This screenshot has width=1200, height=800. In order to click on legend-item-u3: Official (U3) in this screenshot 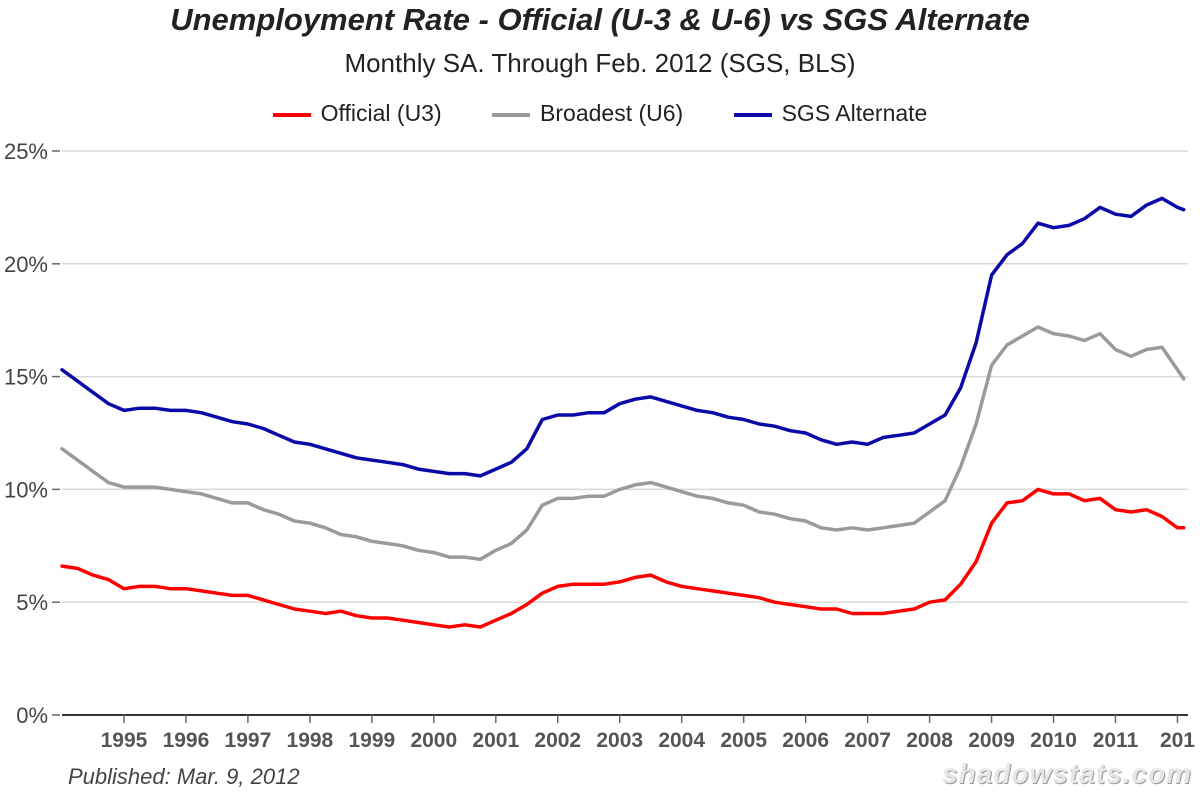, I will do `click(357, 113)`.